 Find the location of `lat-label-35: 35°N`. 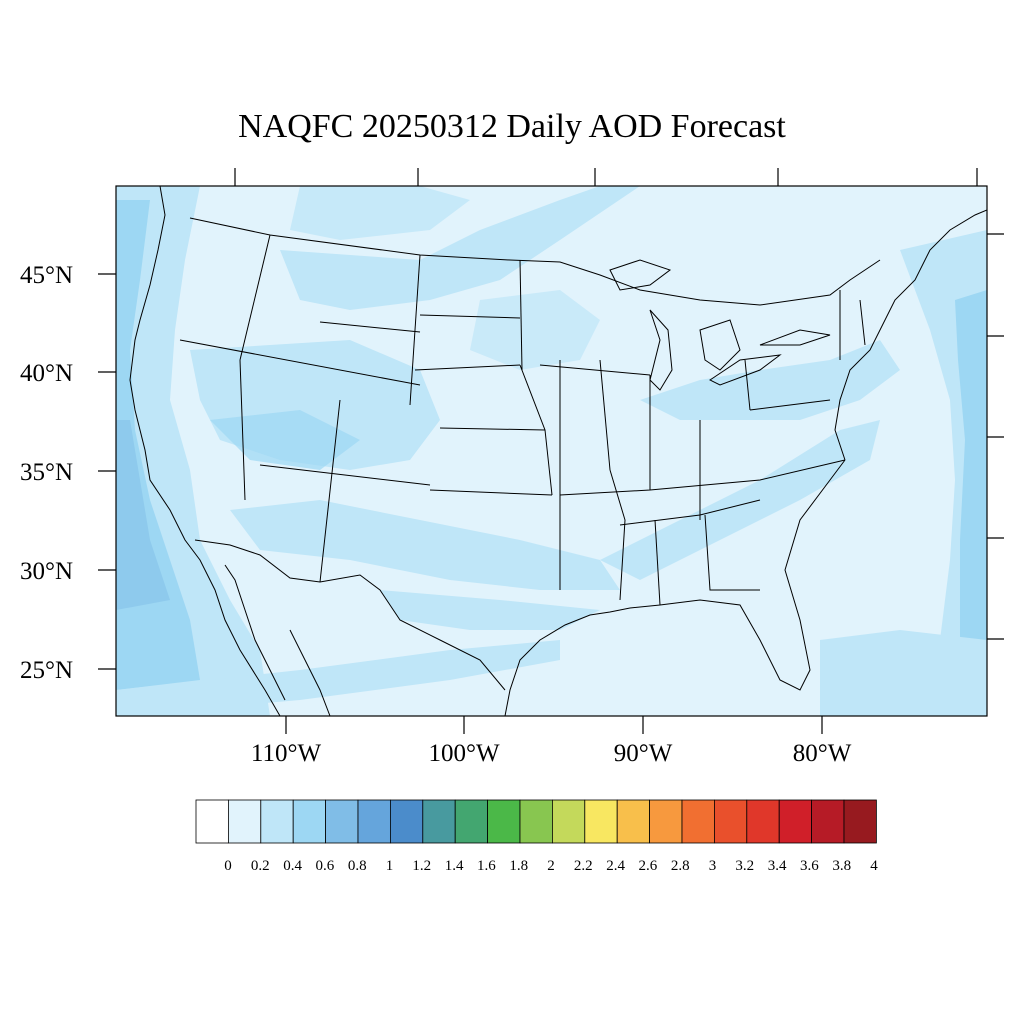

lat-label-35: 35°N is located at coordinates (46, 472).